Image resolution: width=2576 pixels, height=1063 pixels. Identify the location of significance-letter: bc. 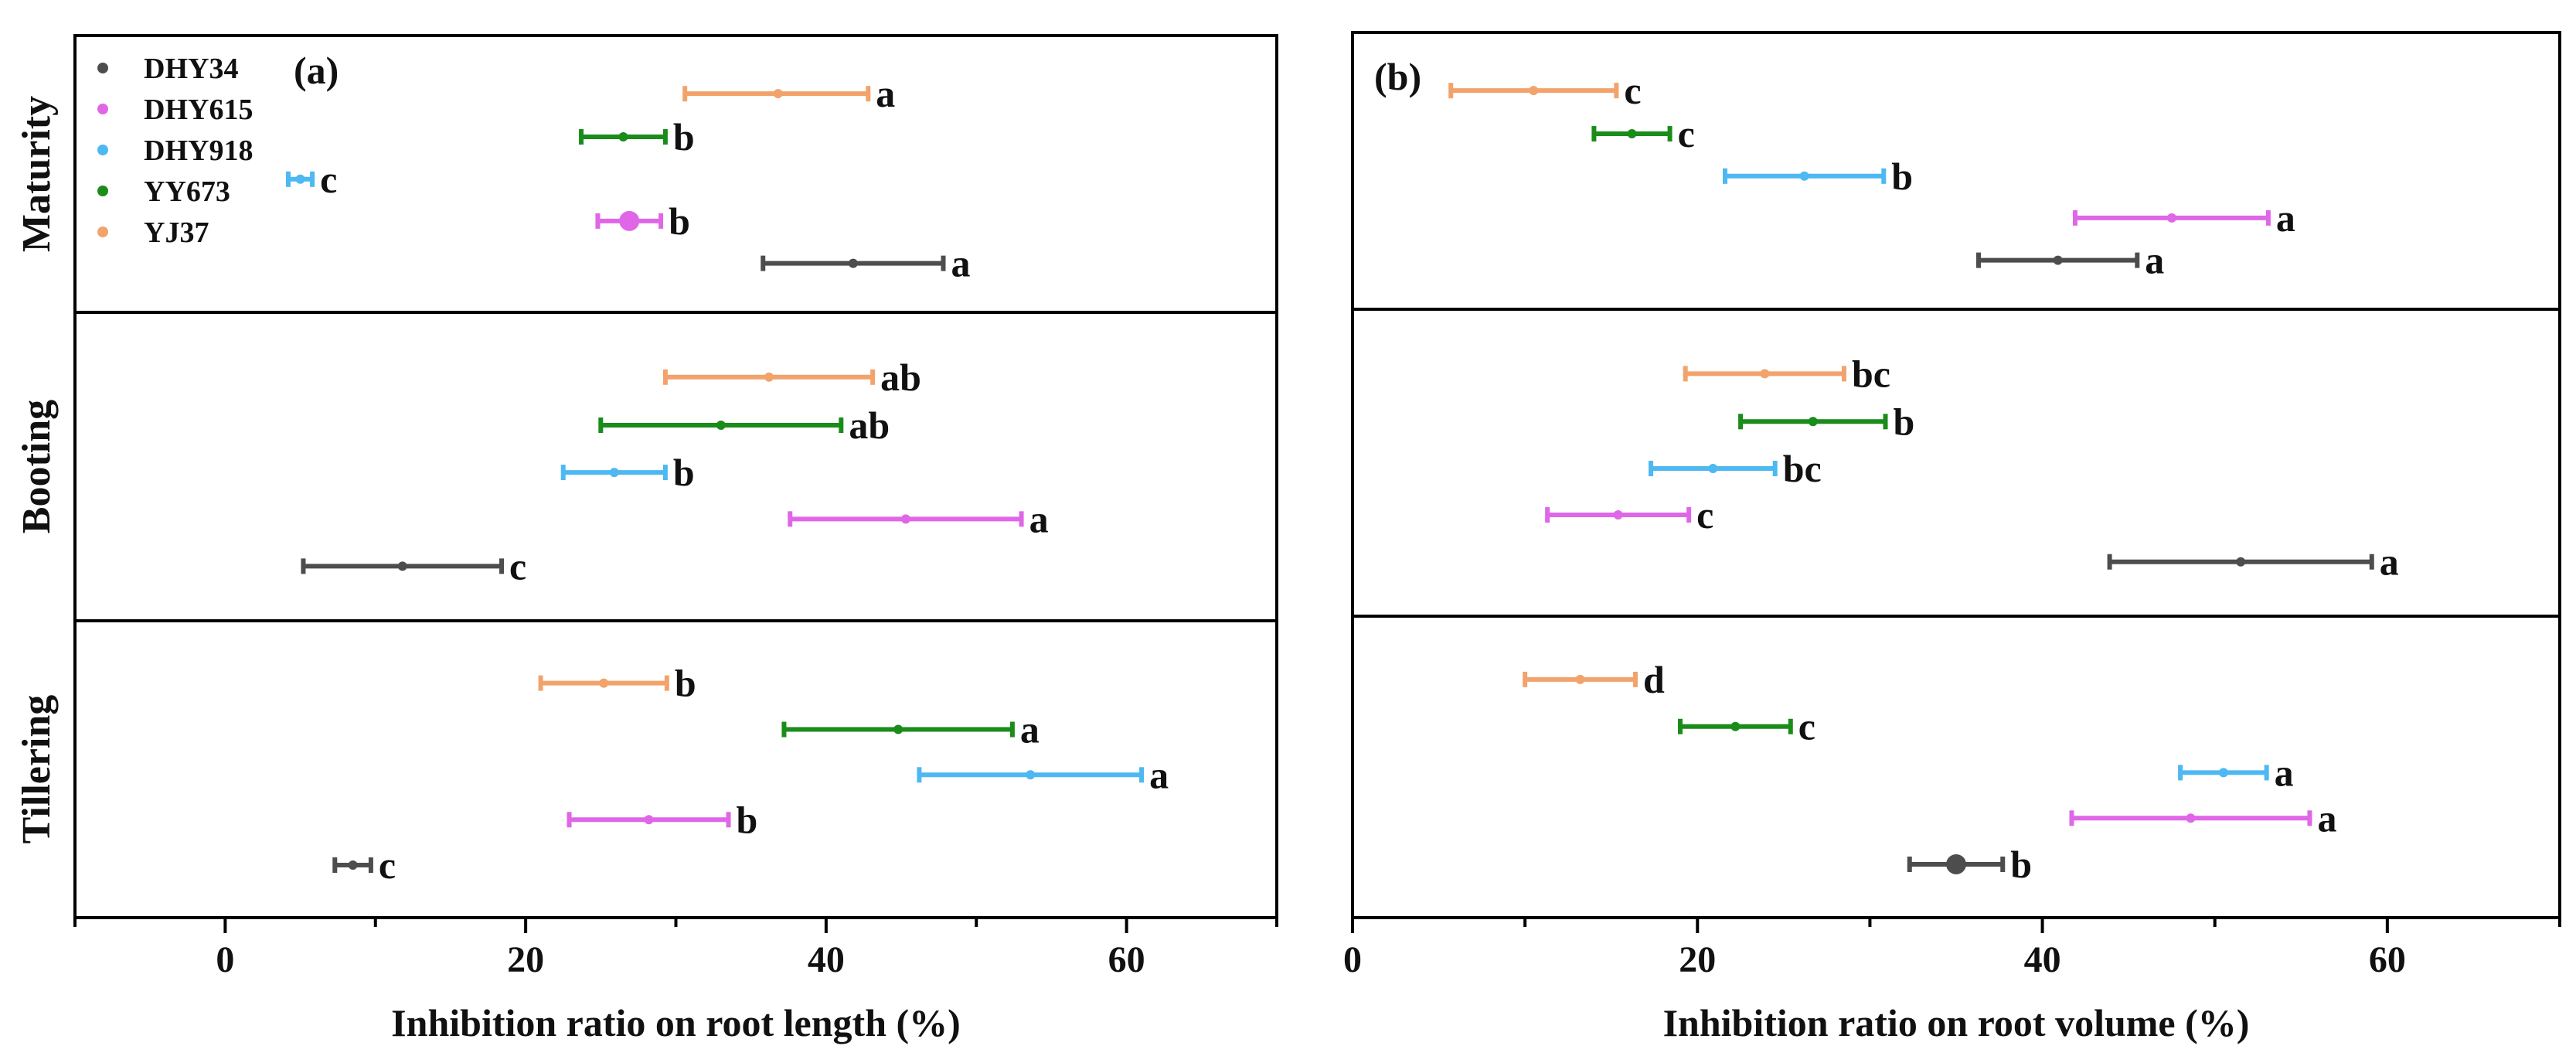
(1871, 373).